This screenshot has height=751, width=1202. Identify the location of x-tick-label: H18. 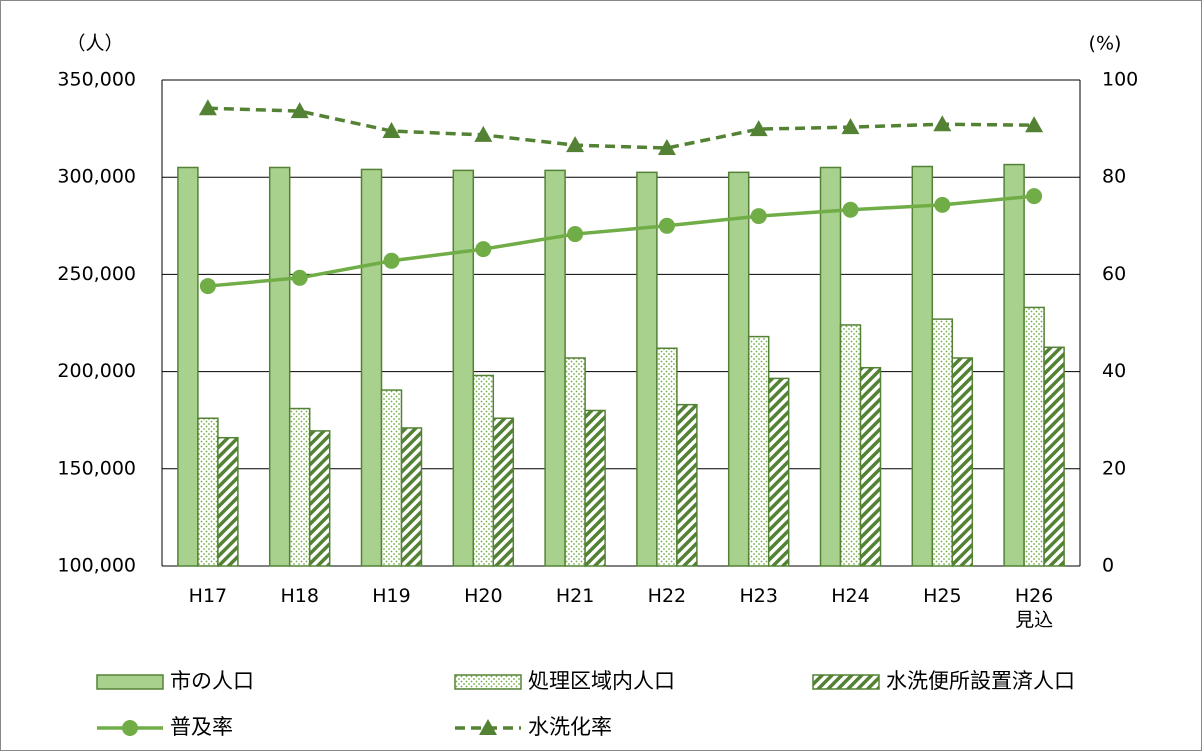
(299, 596).